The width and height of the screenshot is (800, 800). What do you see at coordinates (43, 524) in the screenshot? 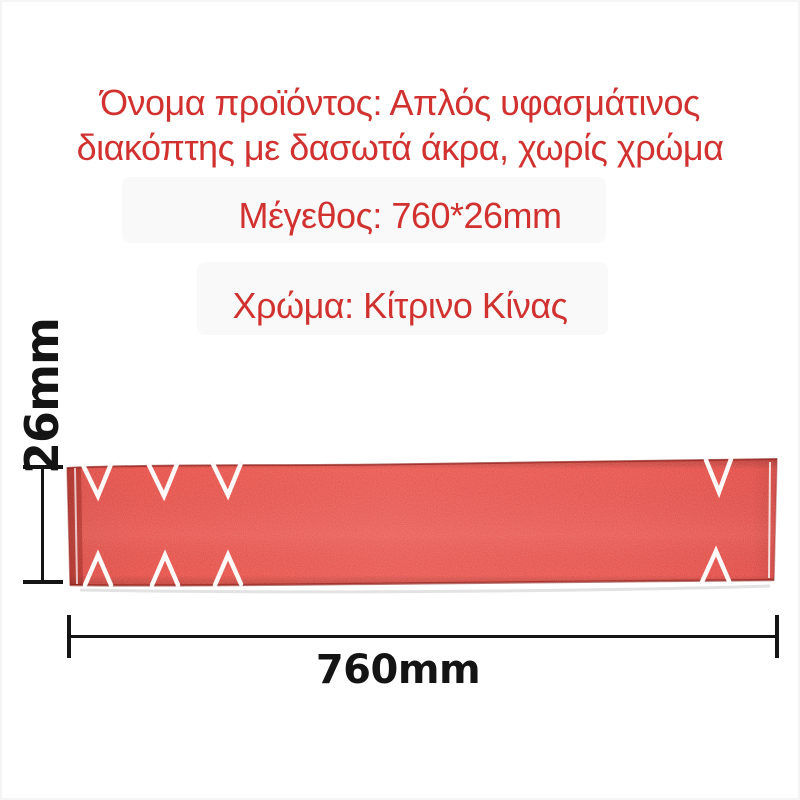
I see `height-dimension-line` at bounding box center [43, 524].